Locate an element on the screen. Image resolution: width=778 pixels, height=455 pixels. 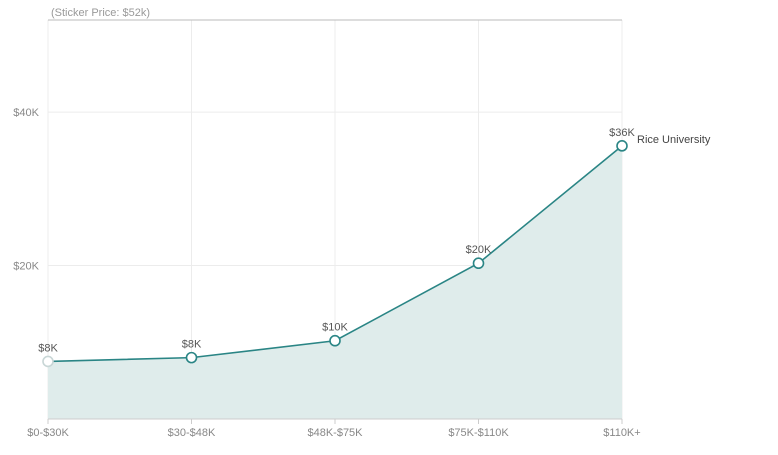
reference-label: (Sticker Price: $52k) is located at coordinates (100, 13).